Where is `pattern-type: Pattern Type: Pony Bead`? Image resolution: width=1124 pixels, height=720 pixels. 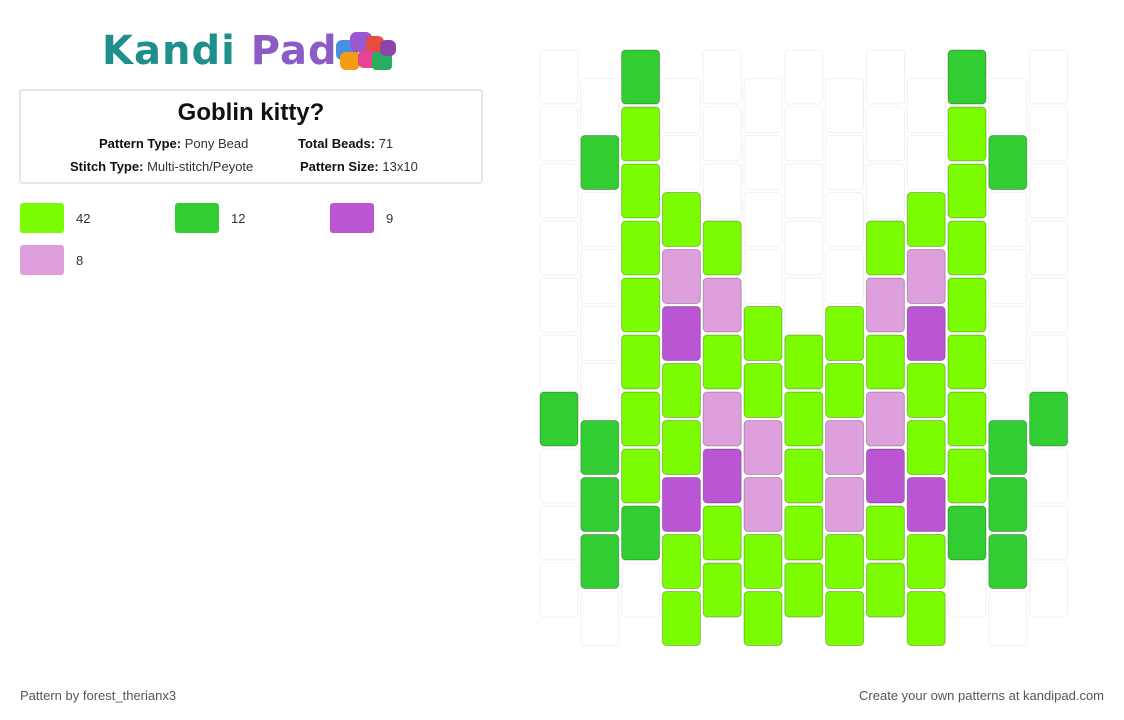 pattern-type: Pattern Type: Pony Bead is located at coordinates (174, 143).